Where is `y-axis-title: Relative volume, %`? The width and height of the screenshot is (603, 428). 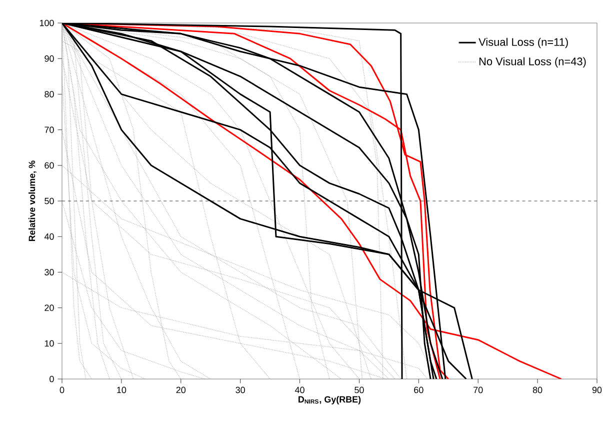
y-axis-title: Relative volume, % is located at coordinates (32, 201).